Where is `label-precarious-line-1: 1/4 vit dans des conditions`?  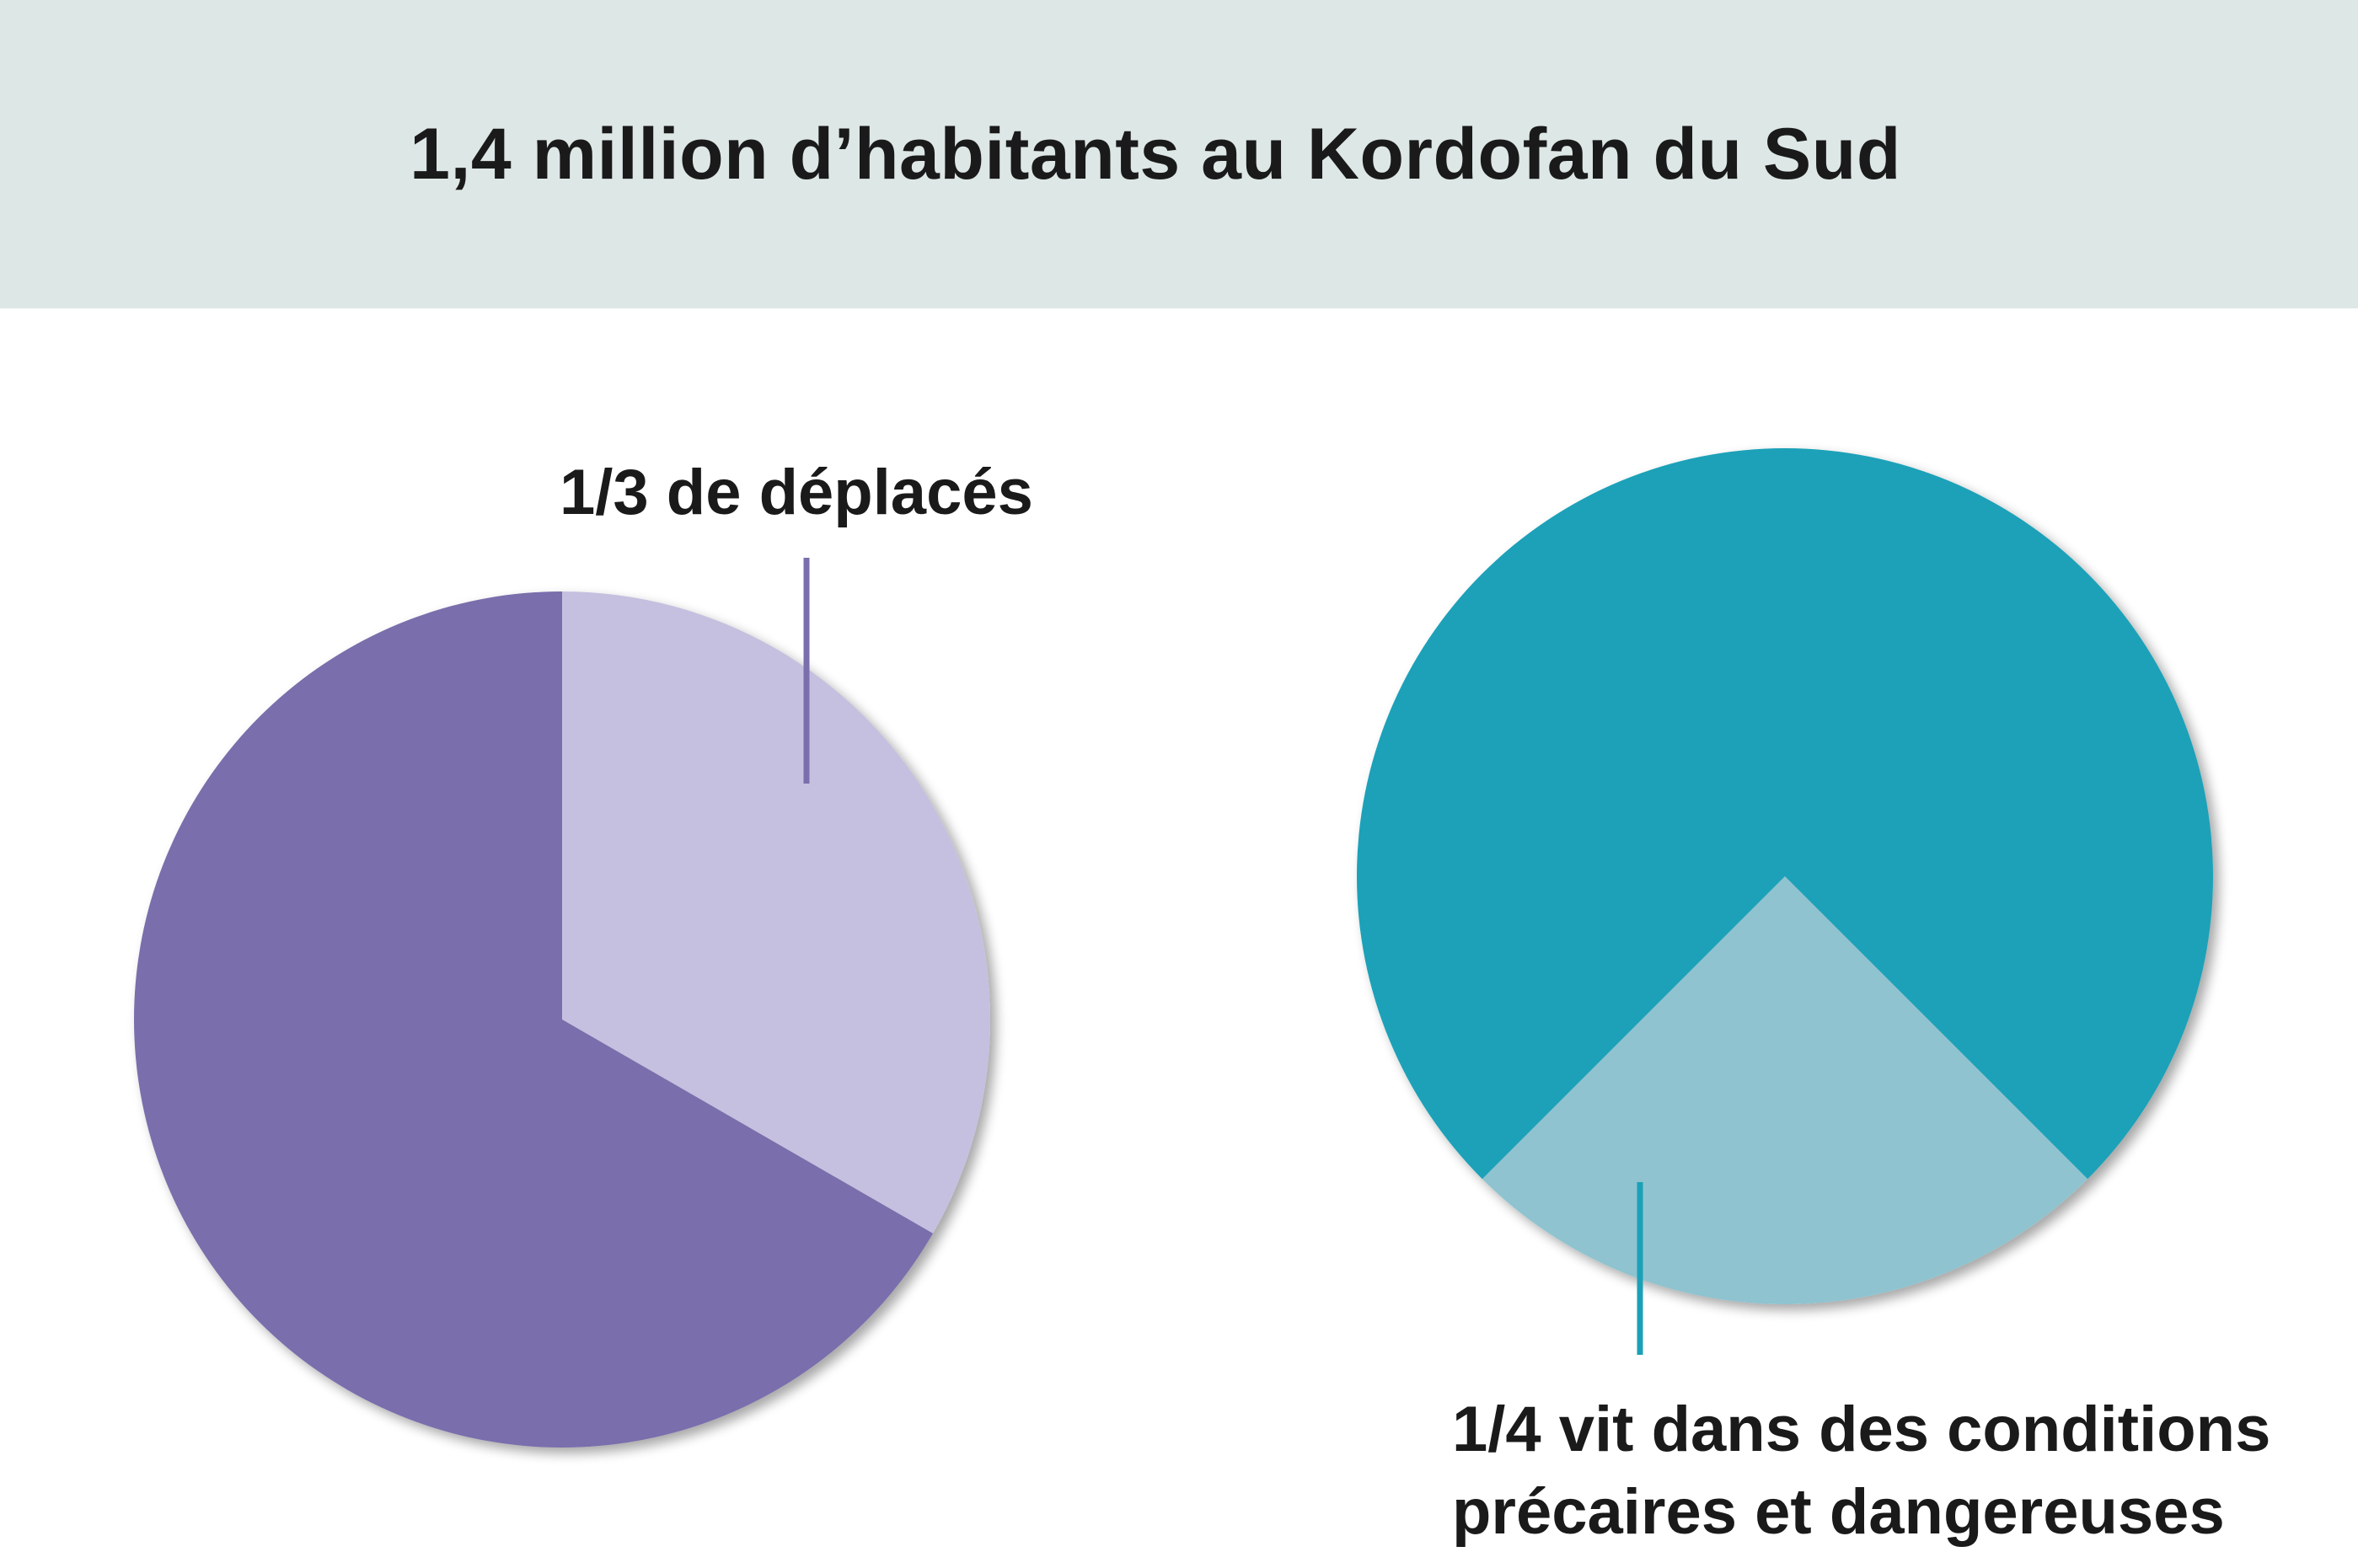
label-precarious-line-1: 1/4 vit dans des conditions is located at coordinates (1861, 1429).